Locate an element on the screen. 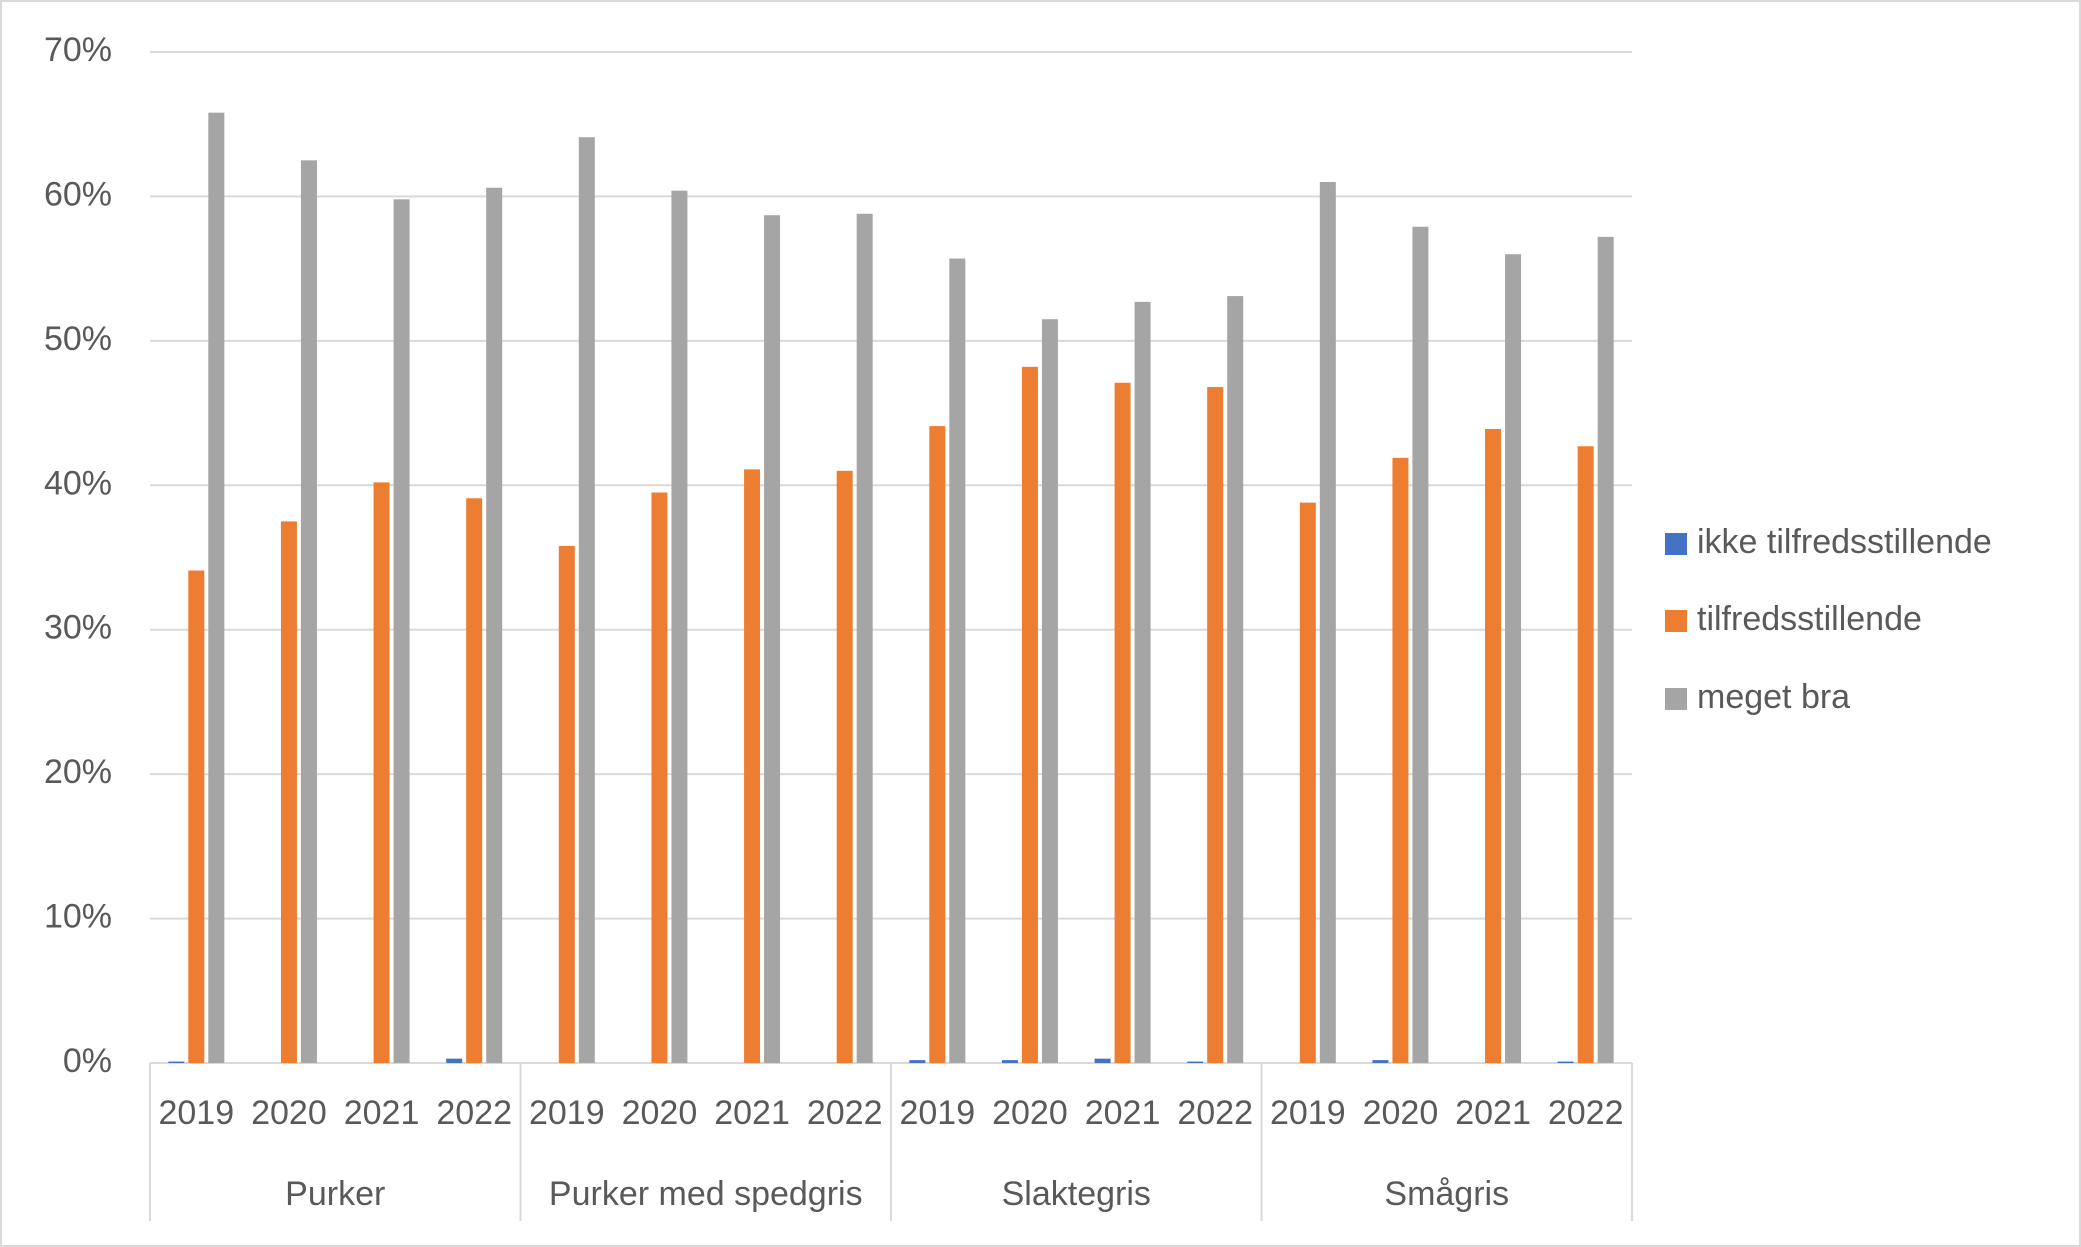  group-label: Purker med spedgris is located at coordinates (706, 1194).